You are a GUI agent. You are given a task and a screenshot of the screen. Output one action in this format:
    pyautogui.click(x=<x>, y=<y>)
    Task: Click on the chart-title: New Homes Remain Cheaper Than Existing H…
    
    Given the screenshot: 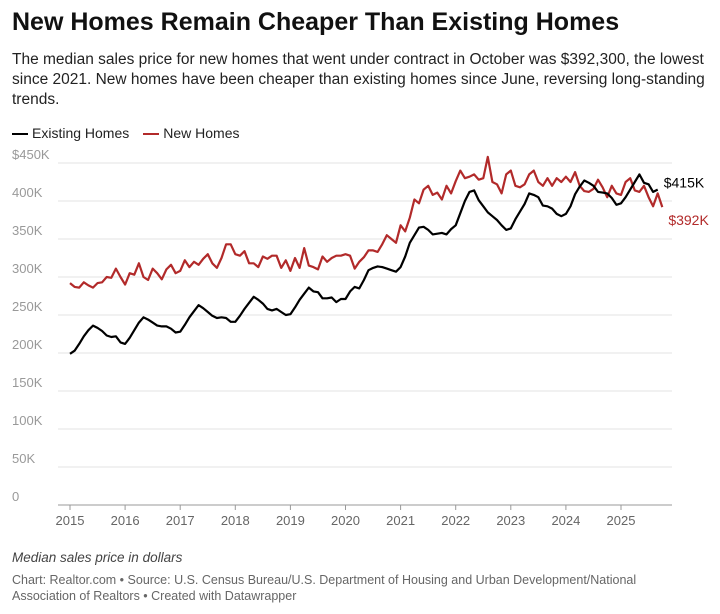 What is the action you would take?
    pyautogui.click(x=316, y=22)
    